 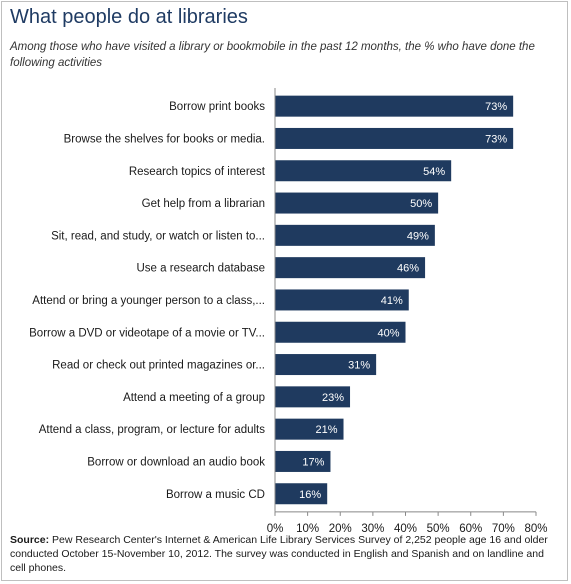 I want to click on category-label: Borrow print books, so click(x=217, y=107).